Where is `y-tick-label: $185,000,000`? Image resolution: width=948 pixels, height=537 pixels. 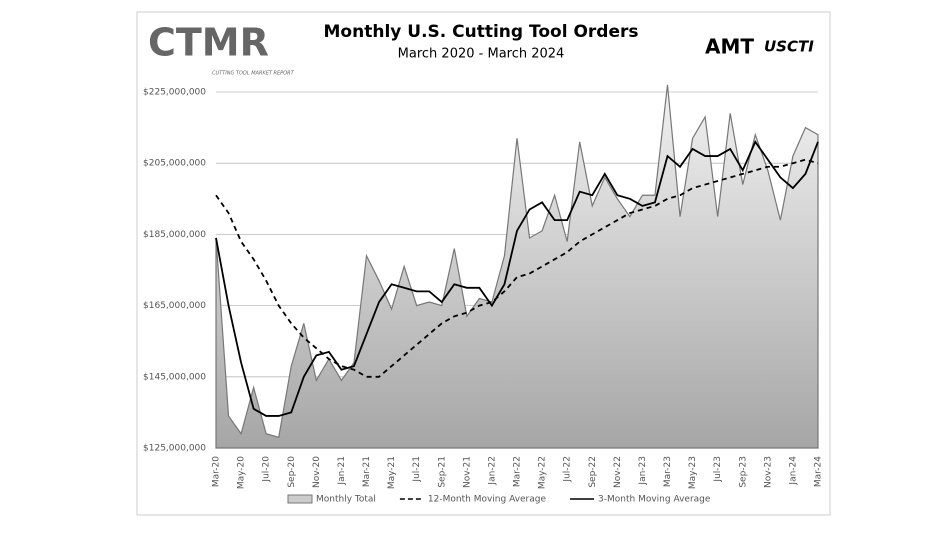
y-tick-label: $185,000,000 is located at coordinates (174, 235).